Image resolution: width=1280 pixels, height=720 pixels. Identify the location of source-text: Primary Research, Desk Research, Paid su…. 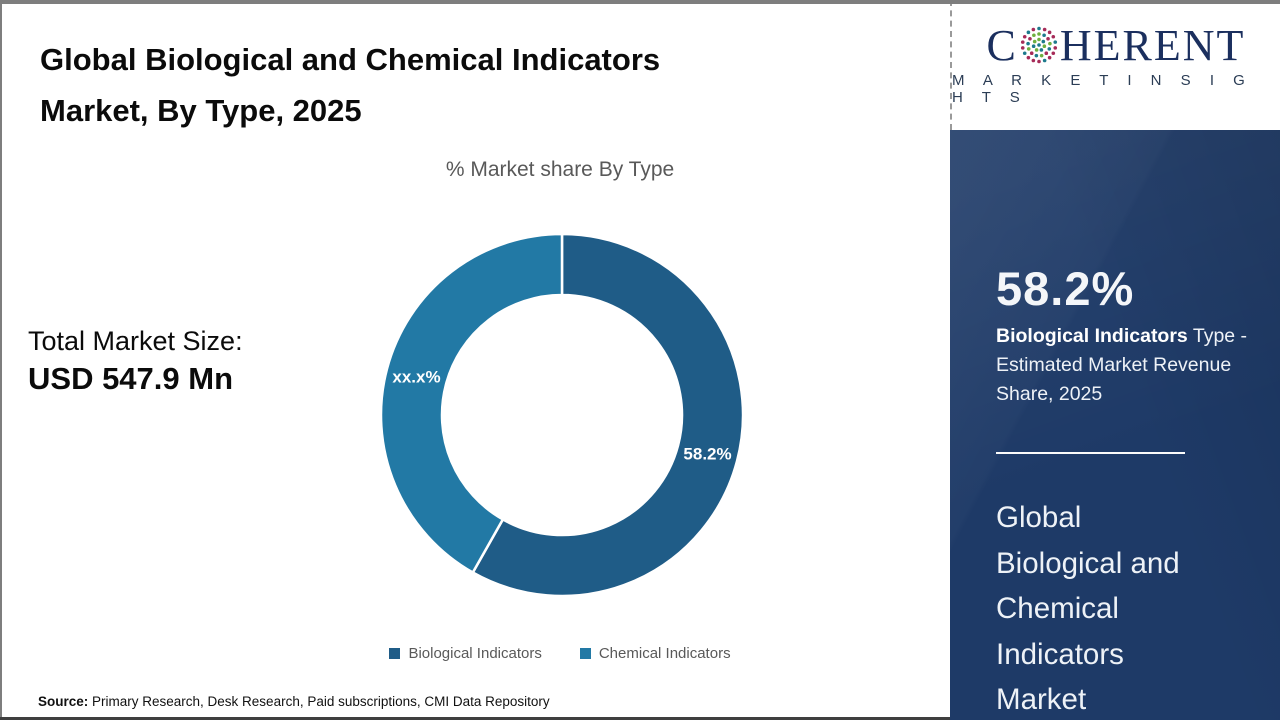
(319, 701).